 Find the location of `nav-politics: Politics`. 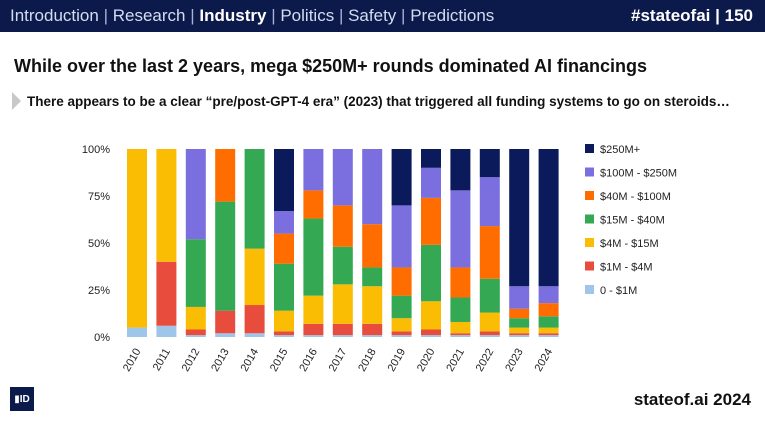

nav-politics: Politics is located at coordinates (307, 15).